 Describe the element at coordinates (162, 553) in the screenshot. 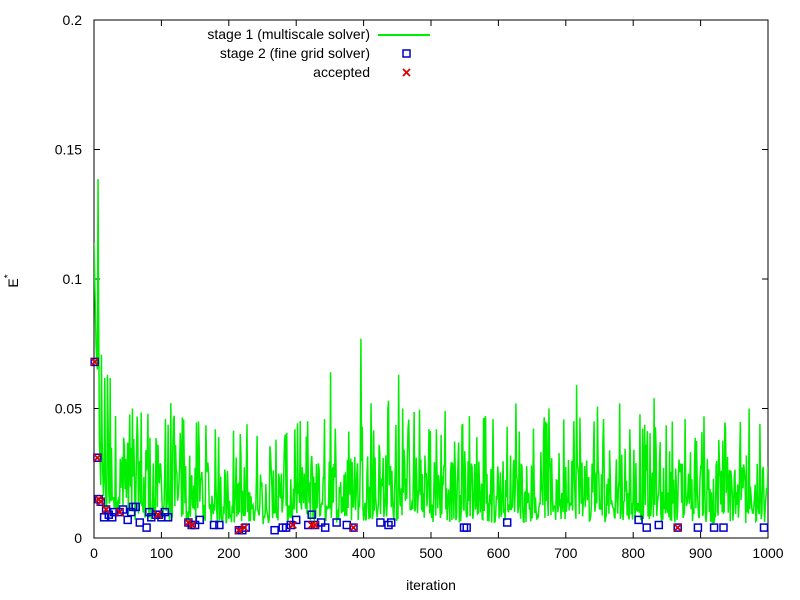

I see `x-tick-label: 100` at that location.